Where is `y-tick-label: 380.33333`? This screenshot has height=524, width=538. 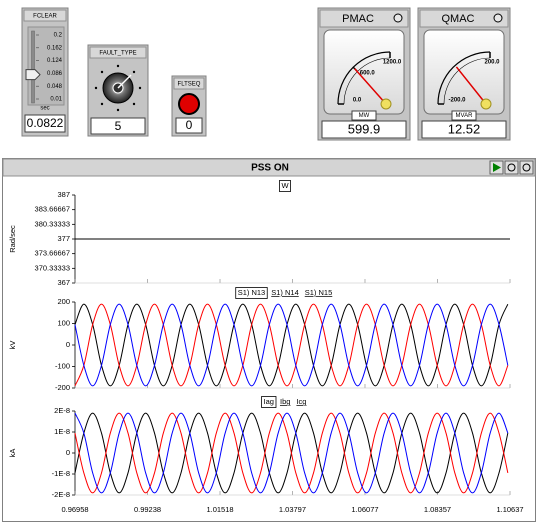
y-tick-label: 380.33333 is located at coordinates (52, 223).